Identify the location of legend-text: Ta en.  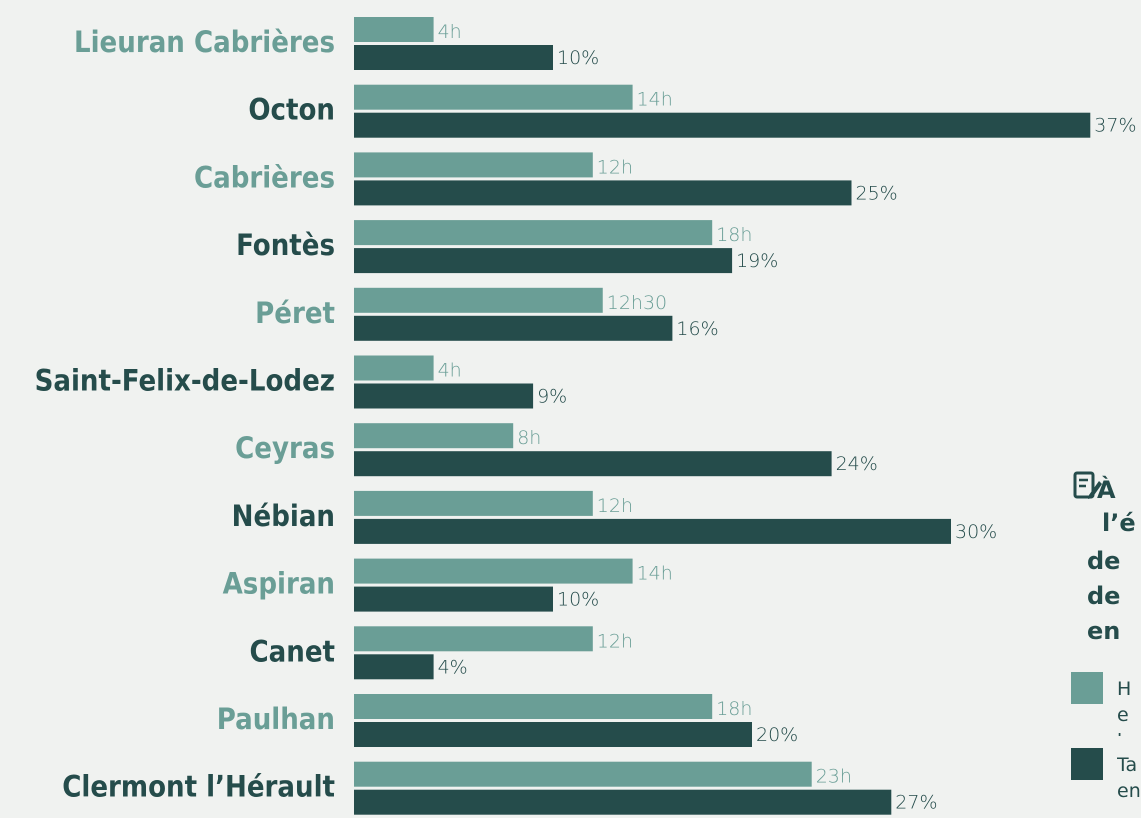
(1129, 778).